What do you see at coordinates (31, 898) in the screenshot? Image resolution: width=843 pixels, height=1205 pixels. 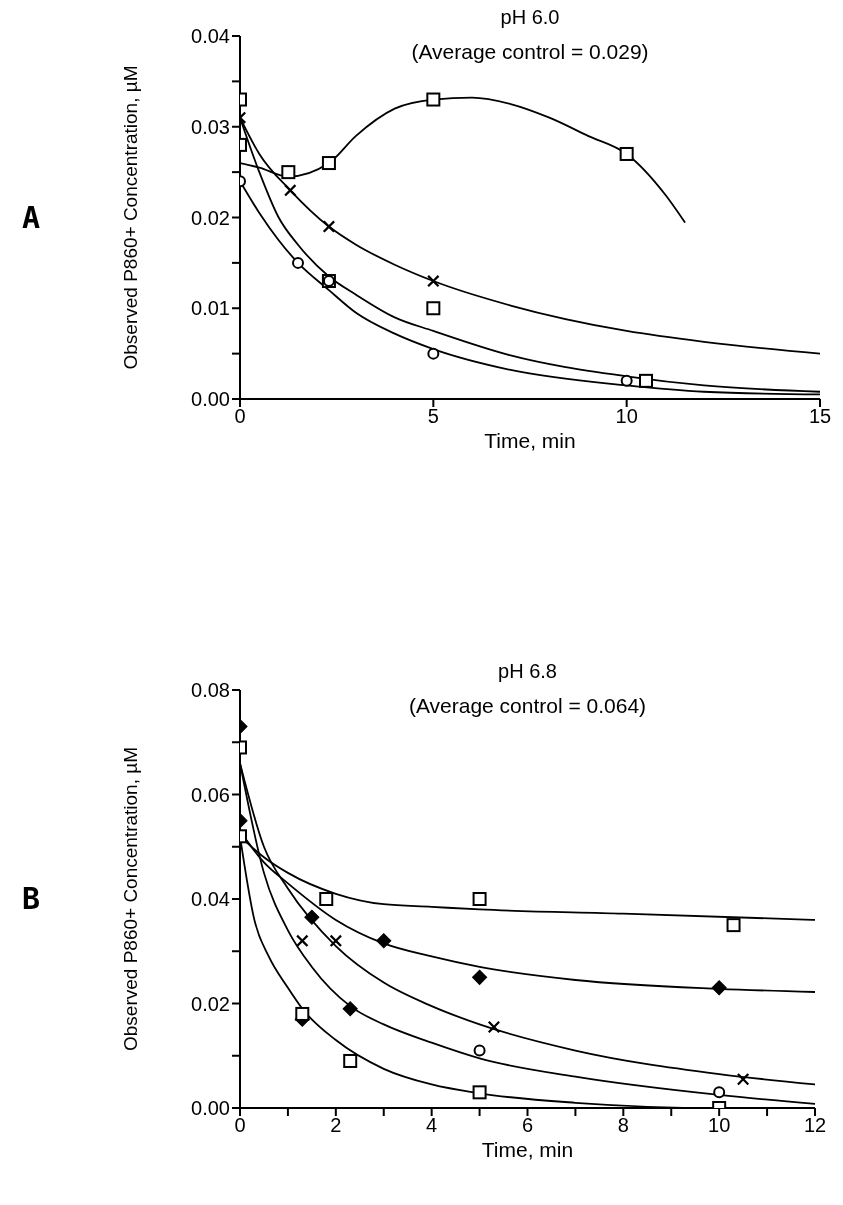 I see `text: B` at bounding box center [31, 898].